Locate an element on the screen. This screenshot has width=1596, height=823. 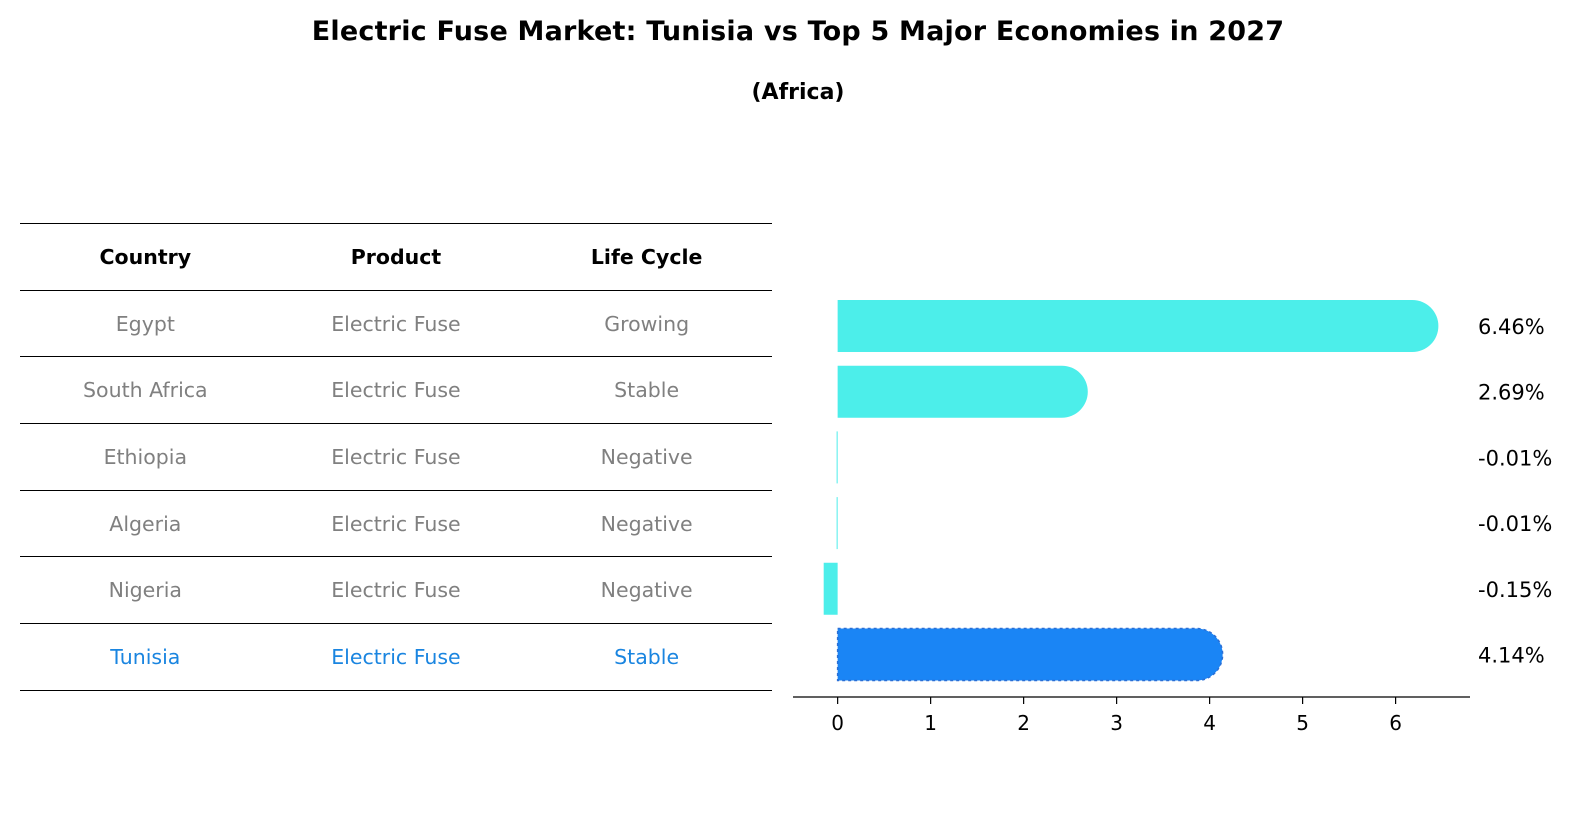
table-row-highlight: Tunisia Electric Fuse Stable is located at coordinates (396, 657).